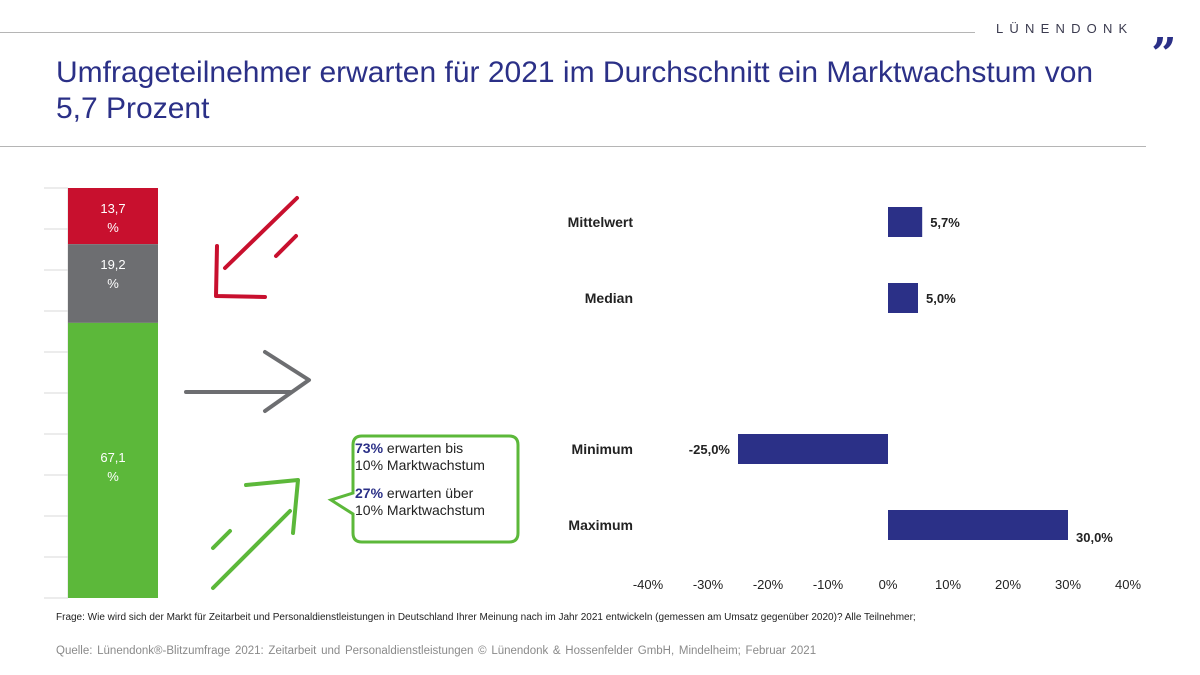  What do you see at coordinates (602, 449) in the screenshot?
I see `category-label: Minimum` at bounding box center [602, 449].